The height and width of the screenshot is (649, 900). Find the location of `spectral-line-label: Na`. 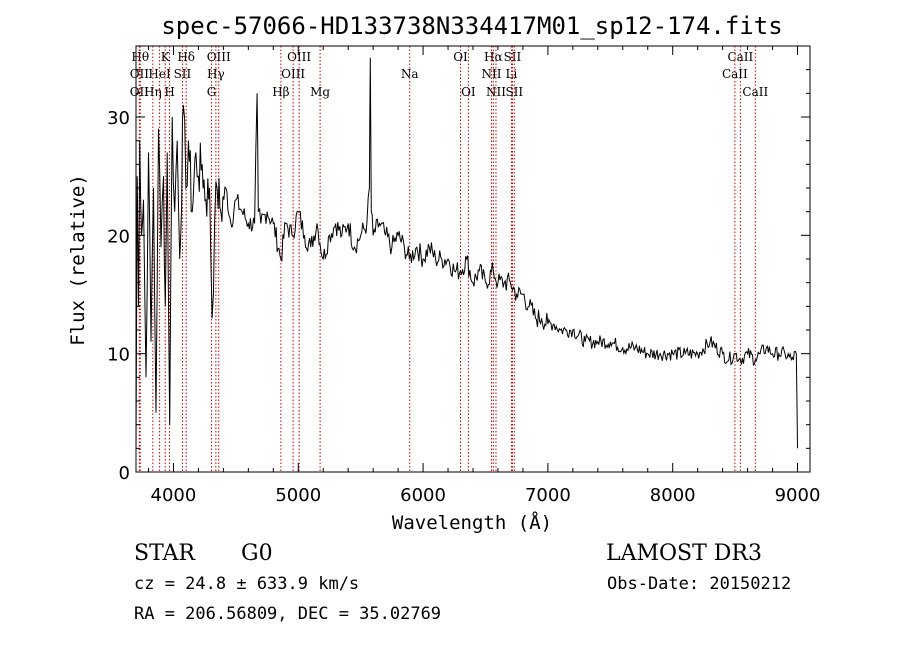

spectral-line-label: Na is located at coordinates (410, 74).